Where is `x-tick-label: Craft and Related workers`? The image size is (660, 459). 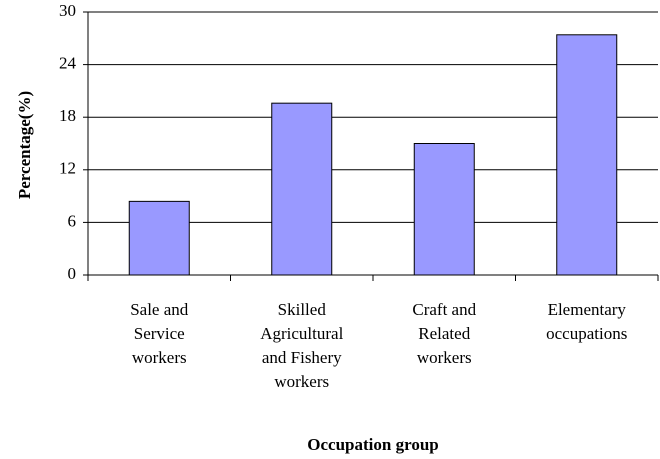
x-tick-label: Craft and Related workers is located at coordinates (444, 333).